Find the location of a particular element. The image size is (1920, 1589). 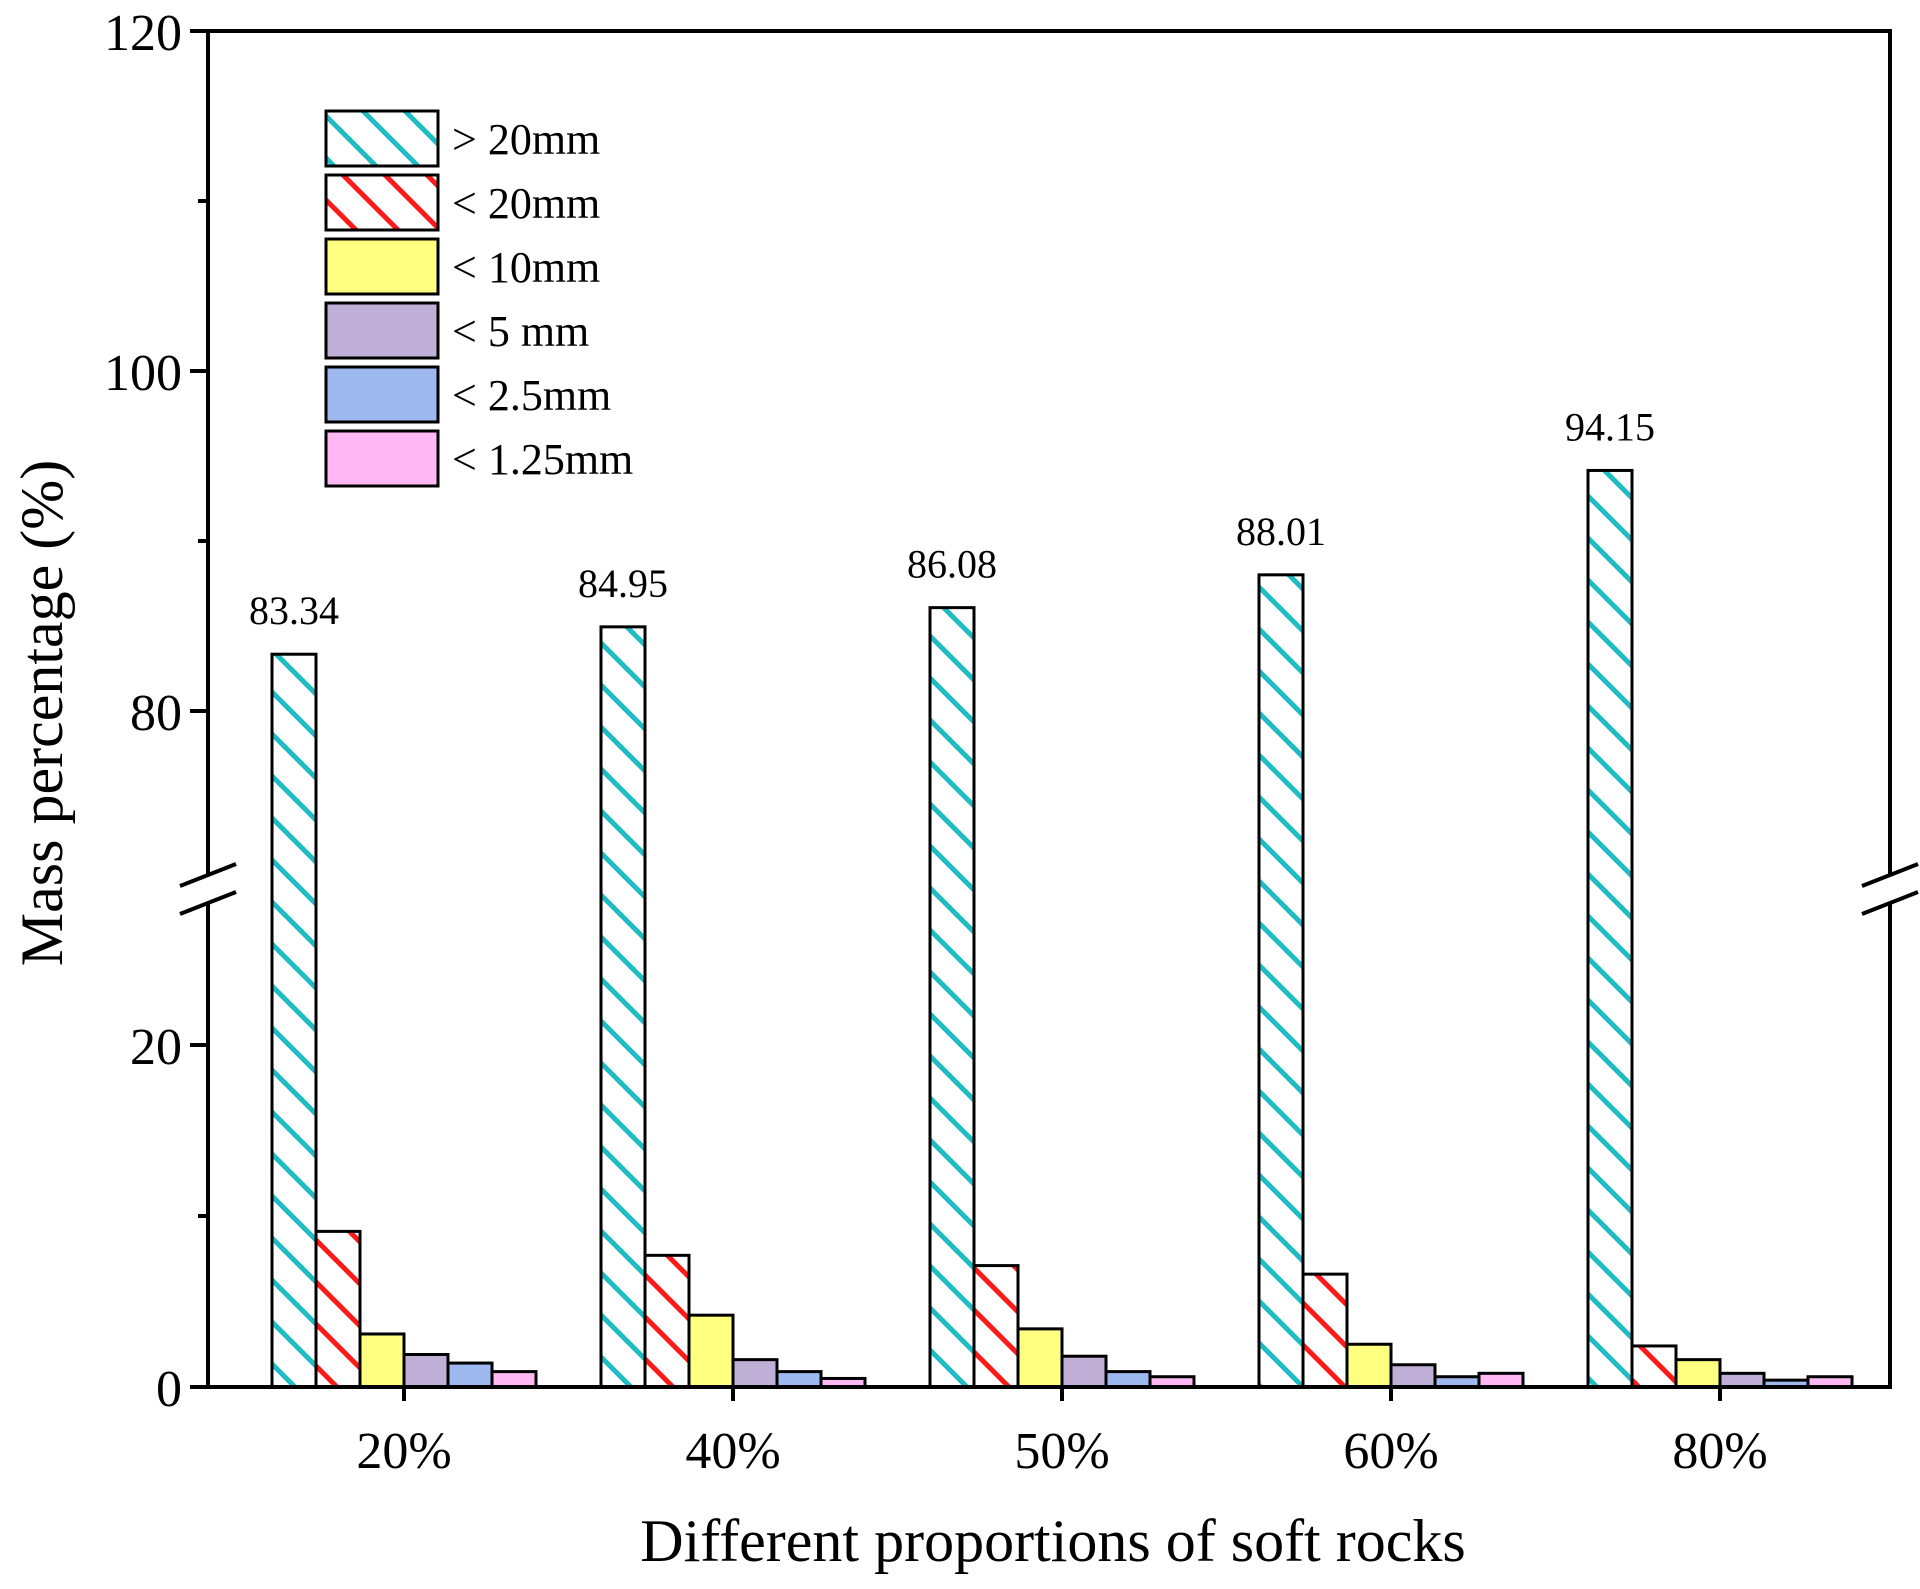

y-tick-label: 0 is located at coordinates (169, 1389).